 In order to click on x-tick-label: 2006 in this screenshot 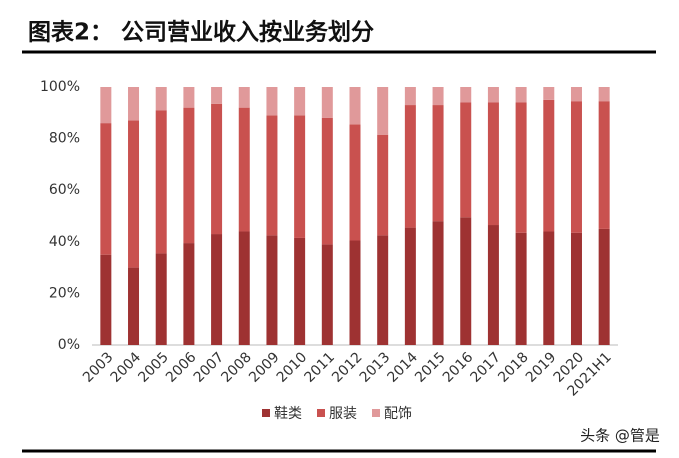, I will do `click(181, 367)`.